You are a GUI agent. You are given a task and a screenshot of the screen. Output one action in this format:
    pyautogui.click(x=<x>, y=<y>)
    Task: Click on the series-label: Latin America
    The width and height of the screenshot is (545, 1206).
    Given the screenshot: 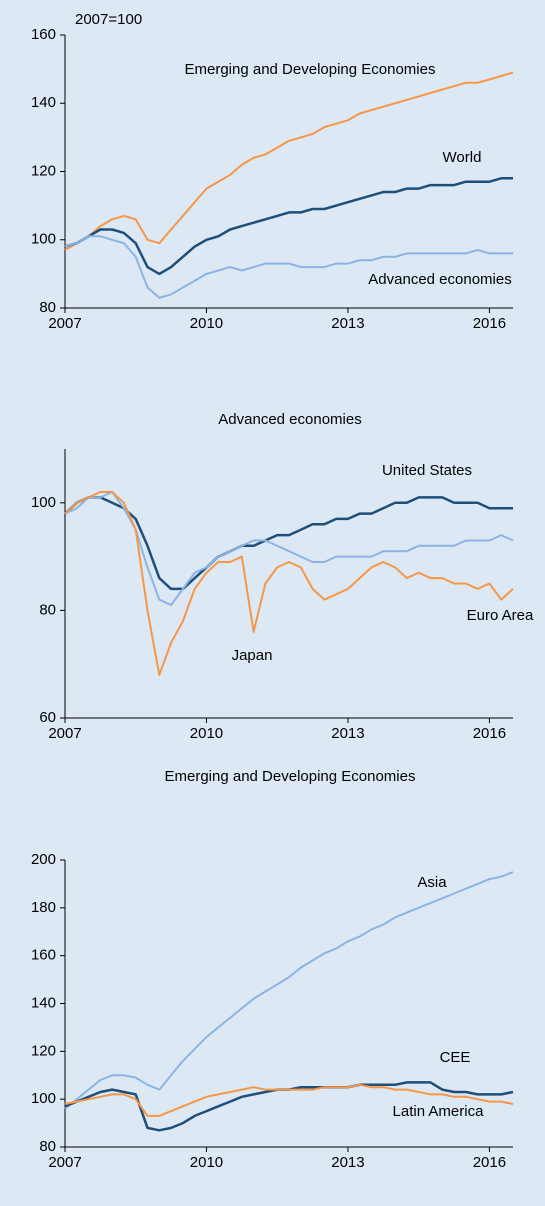 What is the action you would take?
    pyautogui.click(x=439, y=1111)
    